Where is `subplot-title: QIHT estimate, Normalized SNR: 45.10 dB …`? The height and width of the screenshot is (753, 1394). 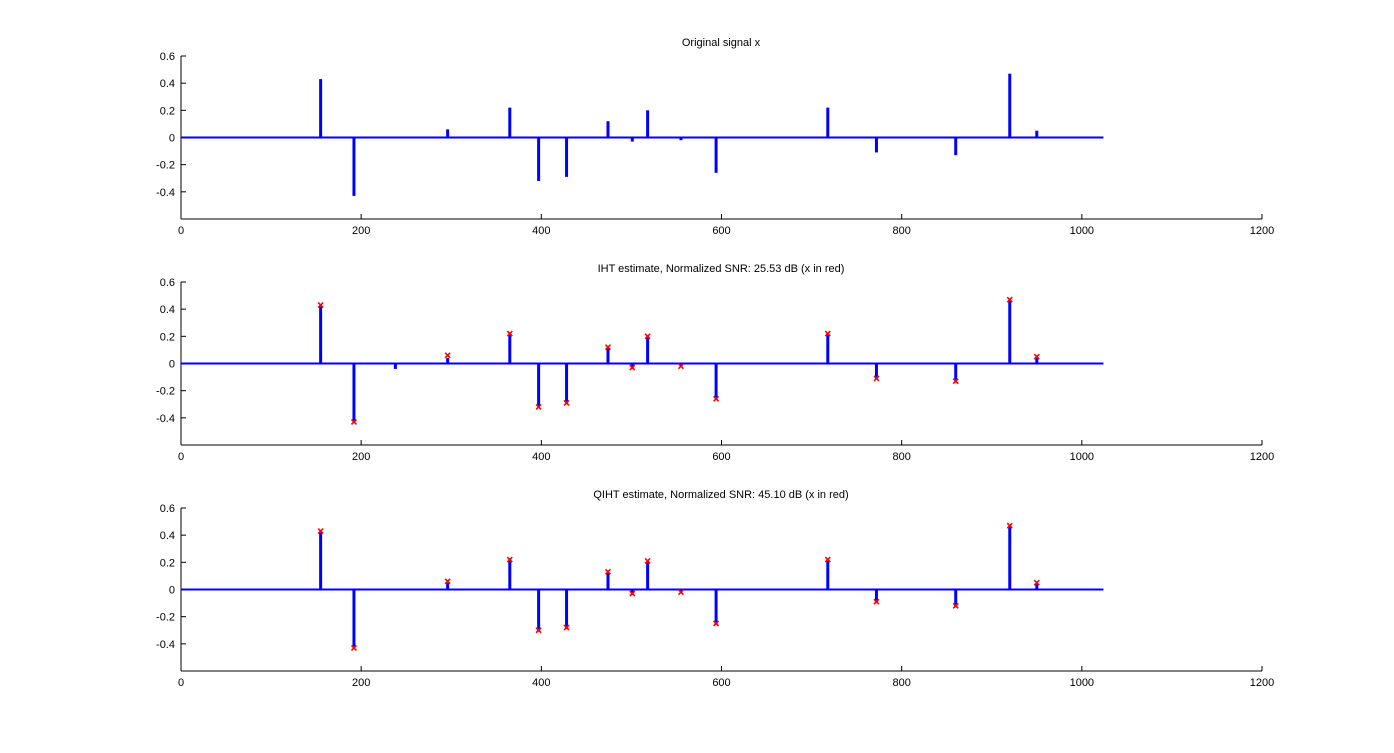
subplot-title: QIHT estimate, Normalized SNR: 45.10 dB … is located at coordinates (720, 495).